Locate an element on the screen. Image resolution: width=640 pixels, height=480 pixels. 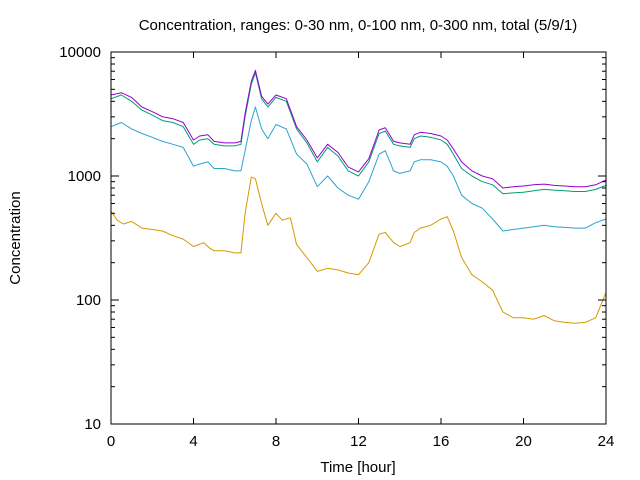
x-tick-label: 20 is located at coordinates (523, 441).